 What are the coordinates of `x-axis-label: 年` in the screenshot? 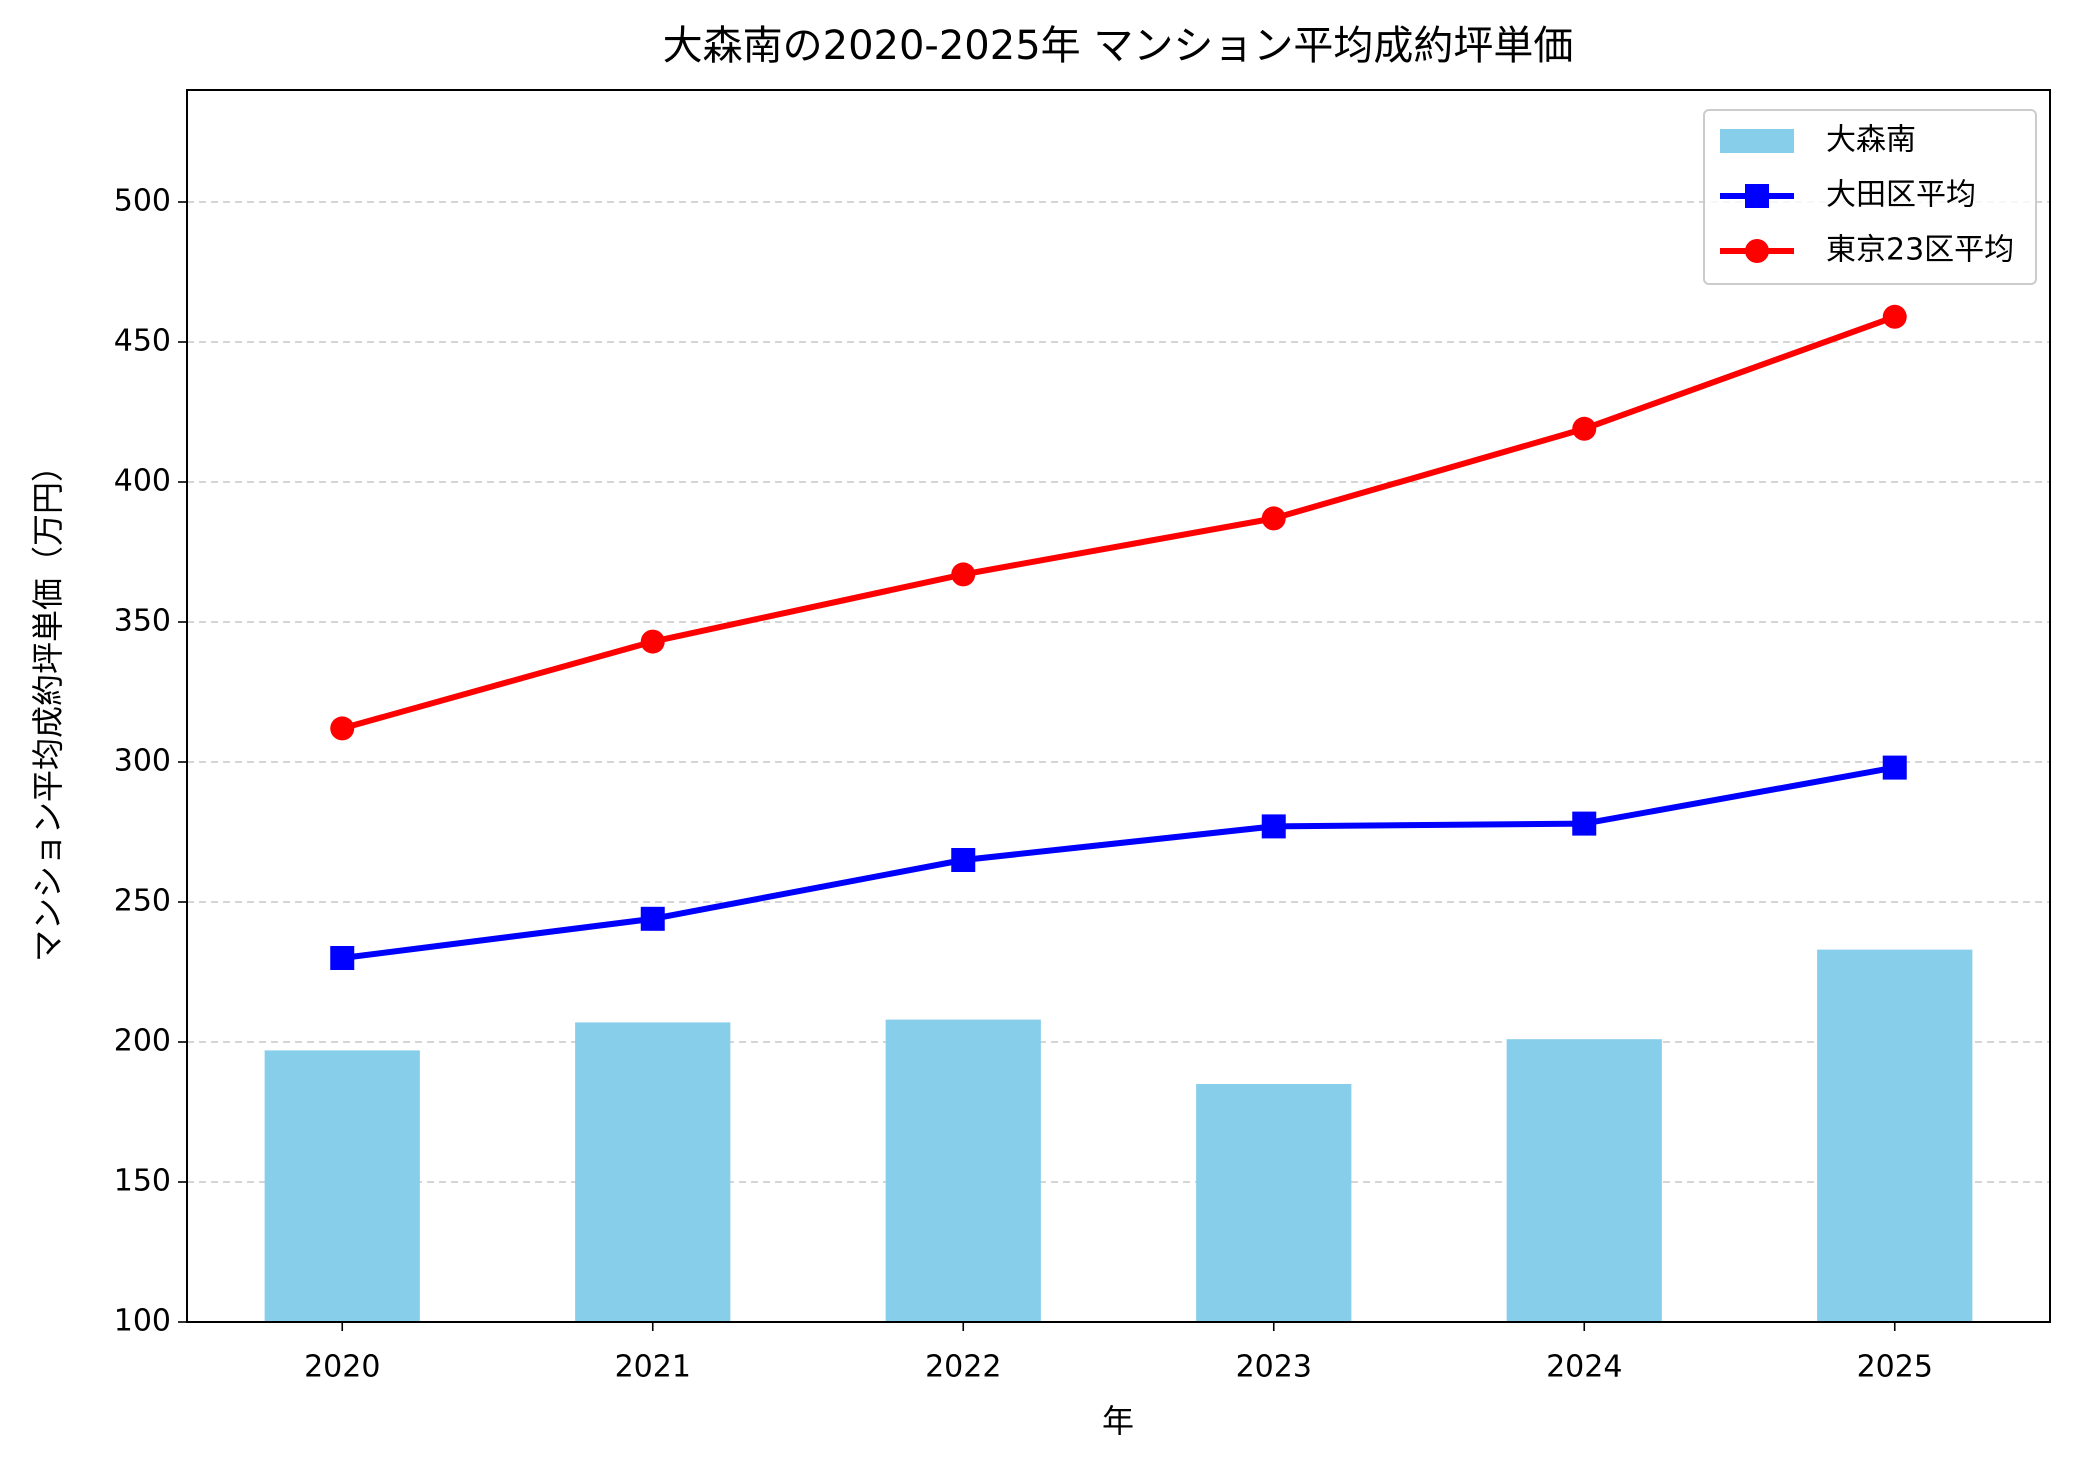 It's located at (1118, 1421).